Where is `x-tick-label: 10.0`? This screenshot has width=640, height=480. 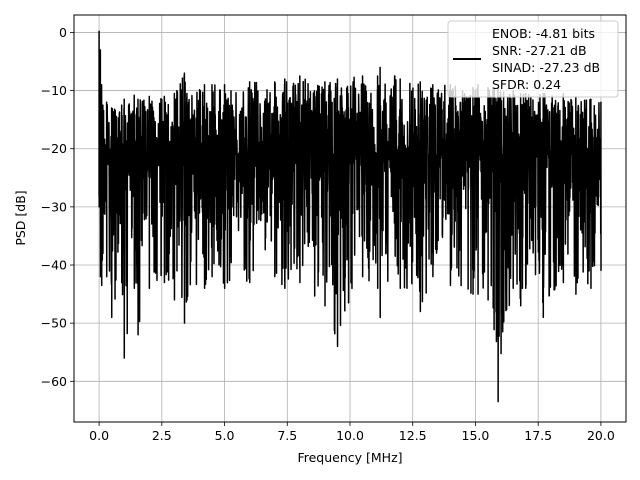 x-tick-label: 10.0 is located at coordinates (350, 435).